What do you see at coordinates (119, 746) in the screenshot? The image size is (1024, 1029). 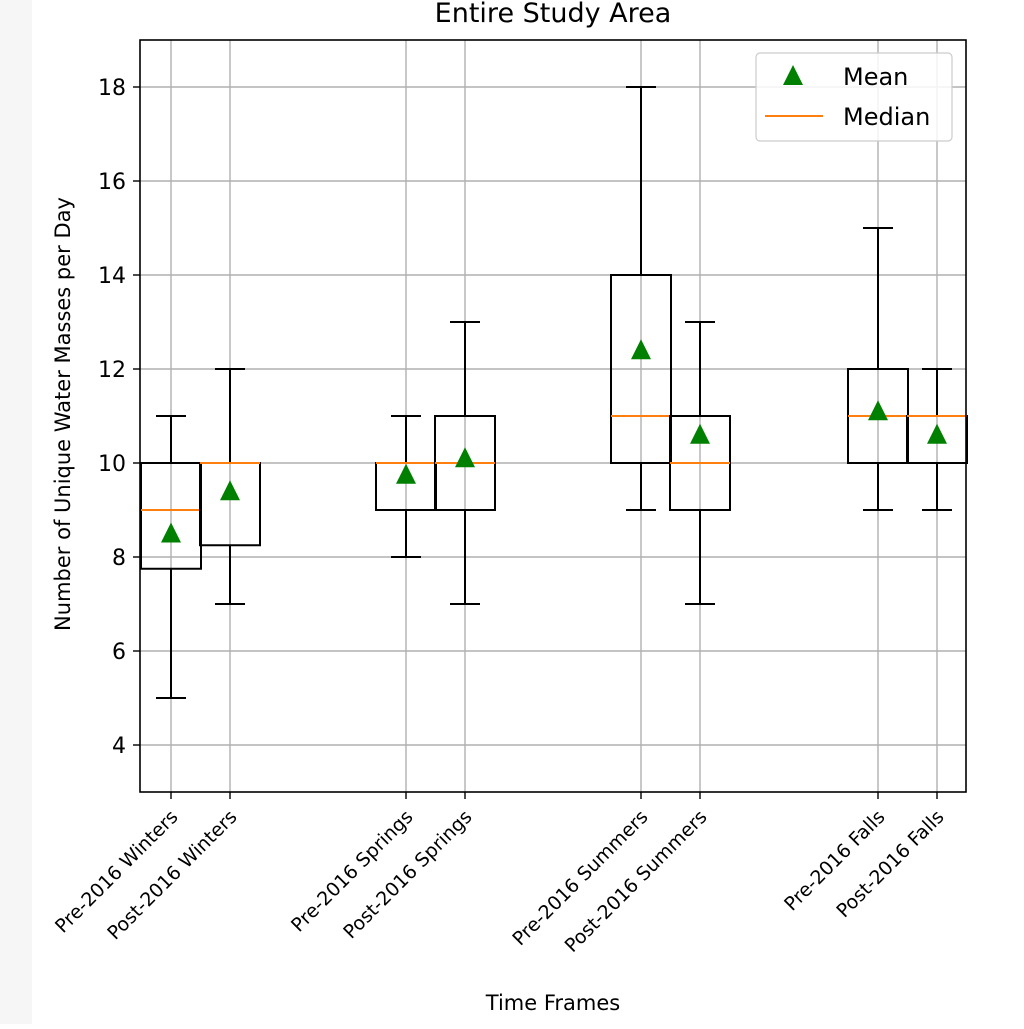 I see `y-tick-label: 4` at bounding box center [119, 746].